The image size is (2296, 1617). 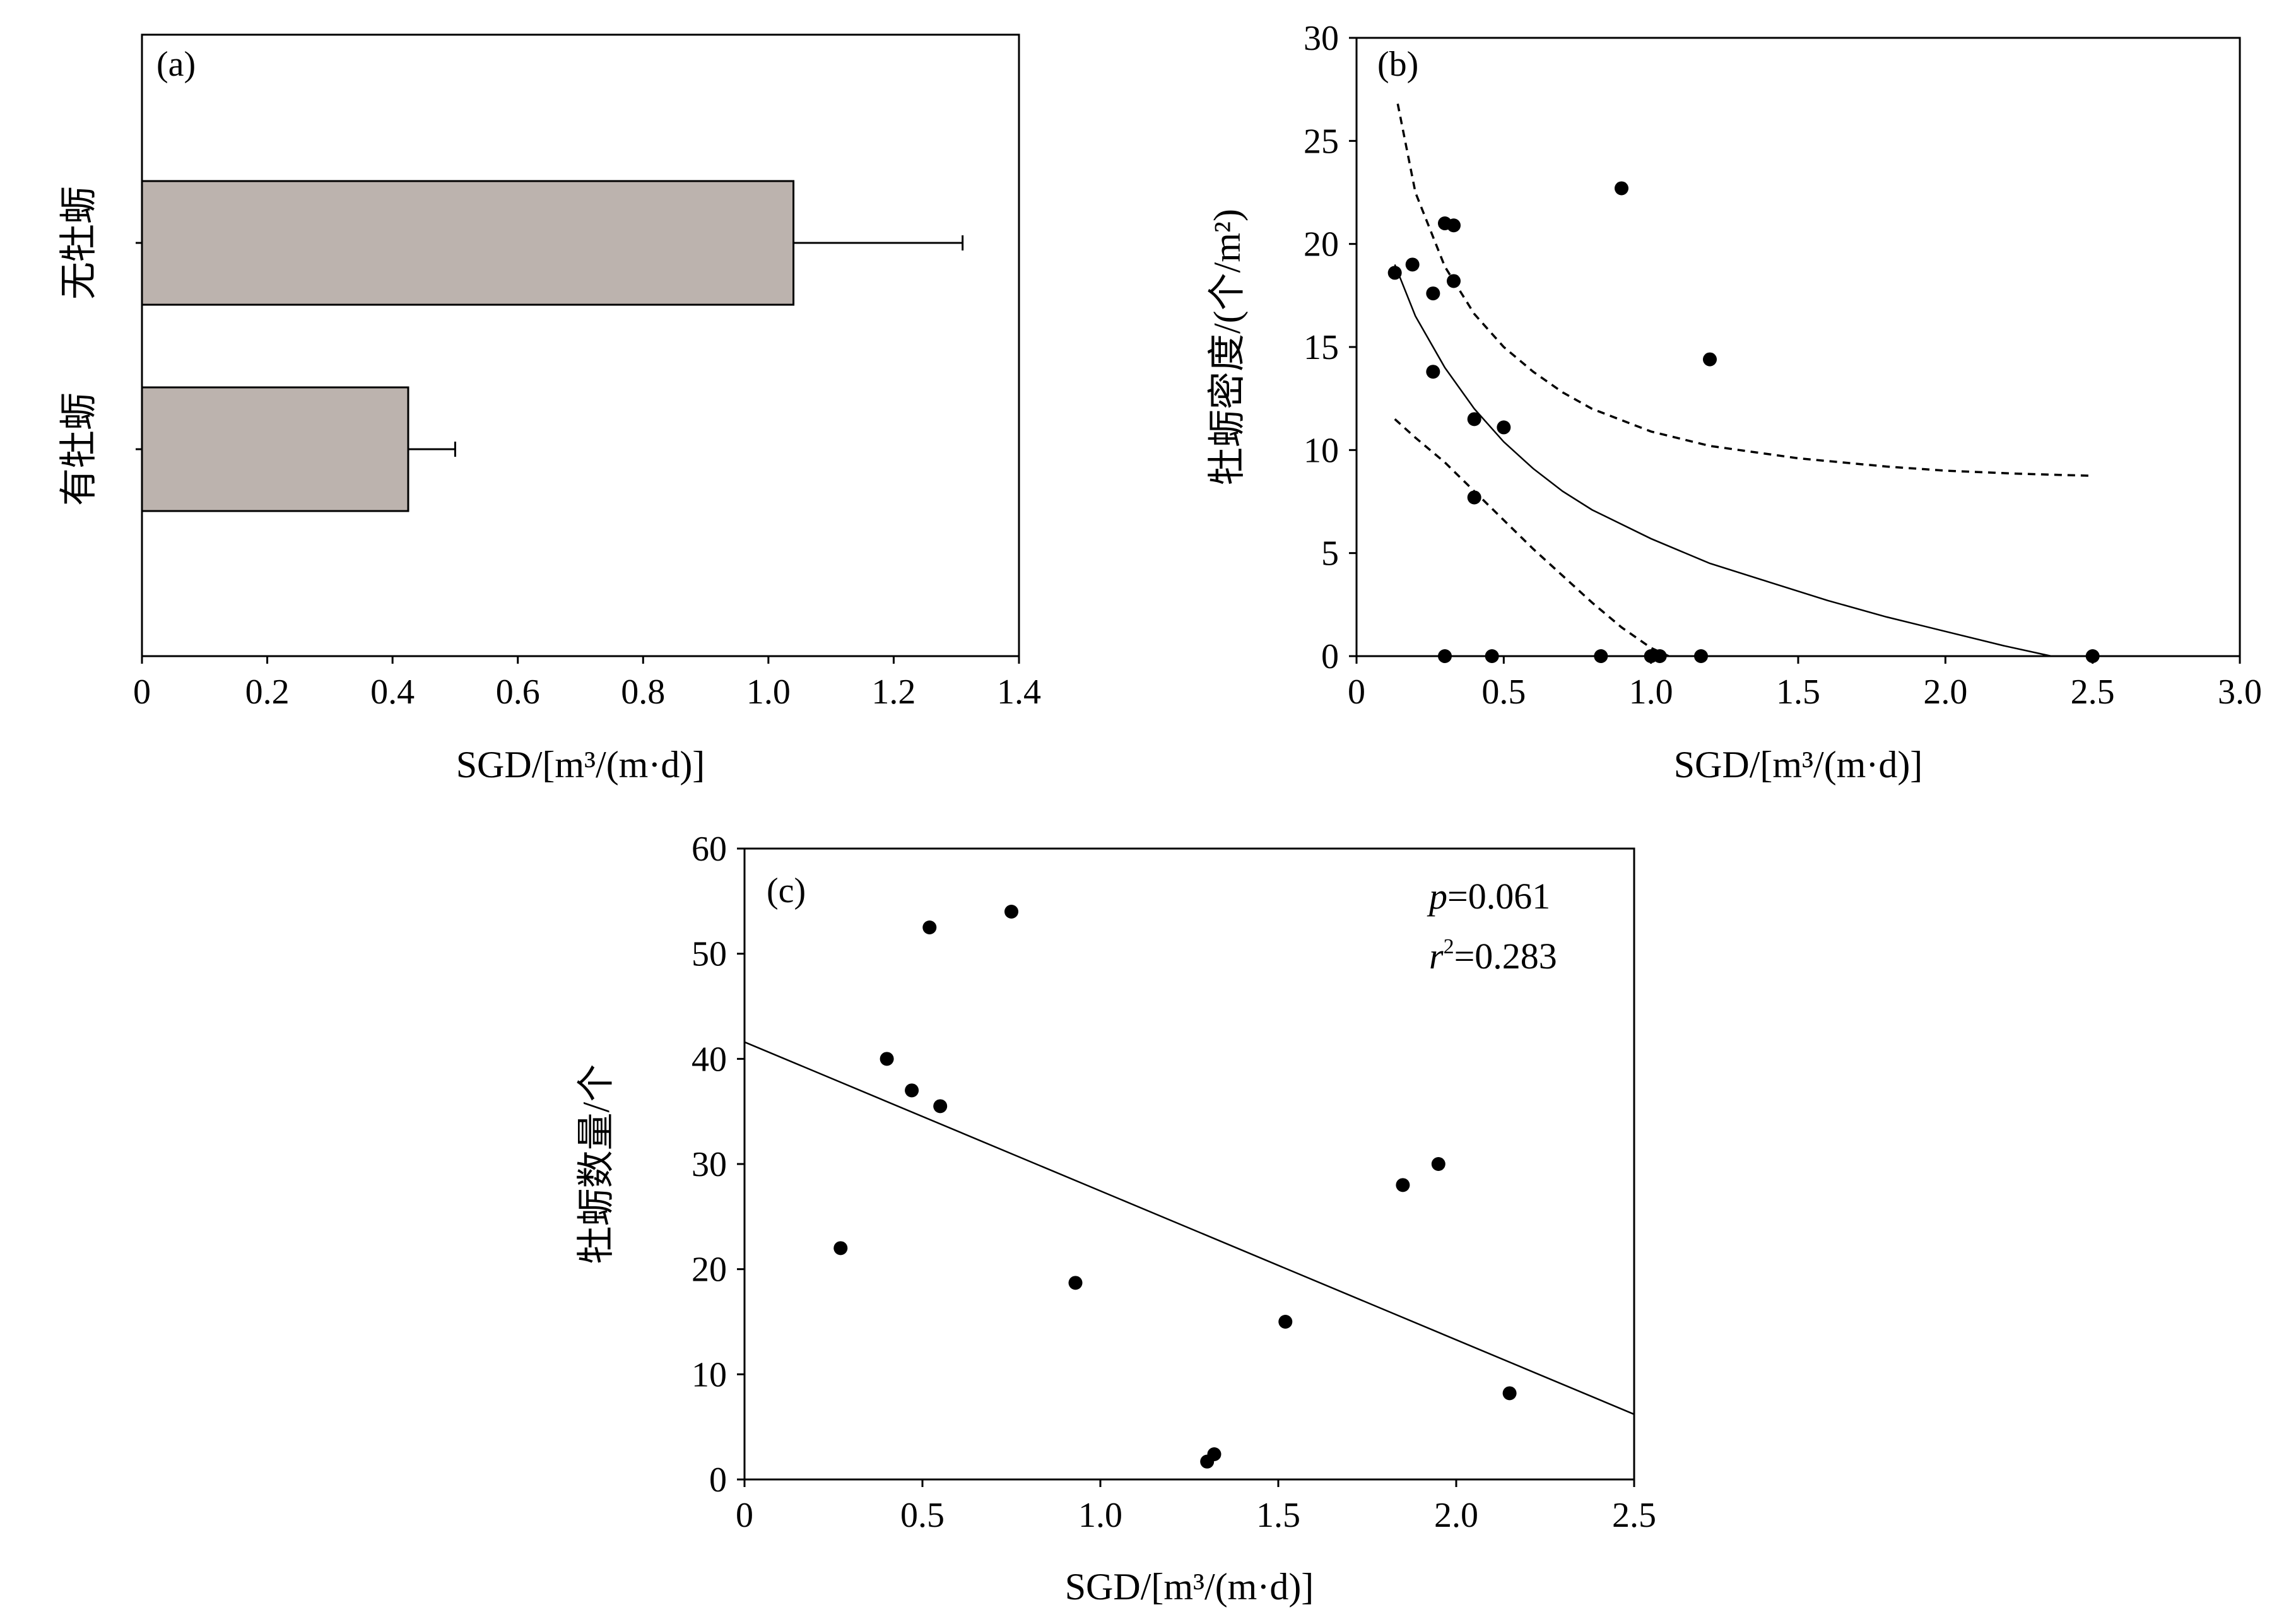 What do you see at coordinates (79, 449) in the screenshot?
I see `category-label-1: 有牡蛎` at bounding box center [79, 449].